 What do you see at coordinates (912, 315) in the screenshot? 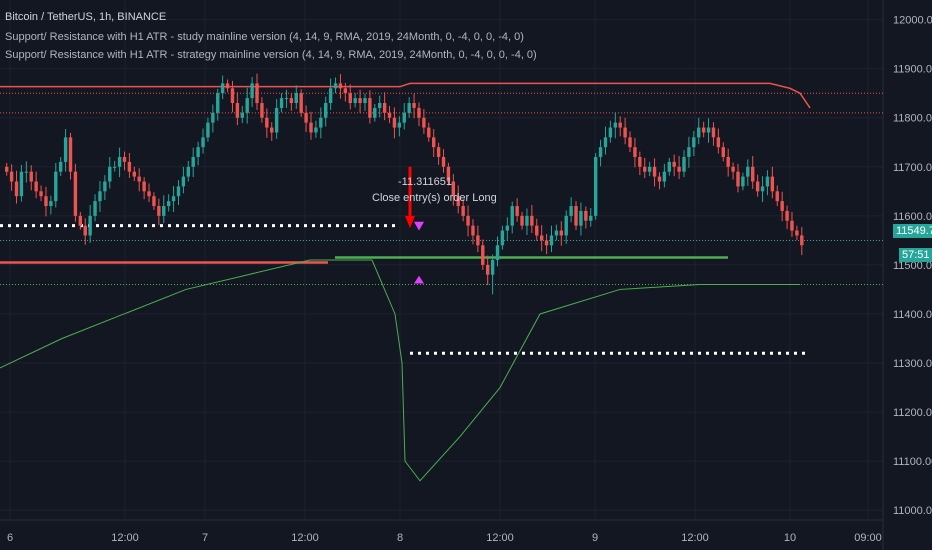
I see `y-tick-label: 11400.00` at bounding box center [912, 315].